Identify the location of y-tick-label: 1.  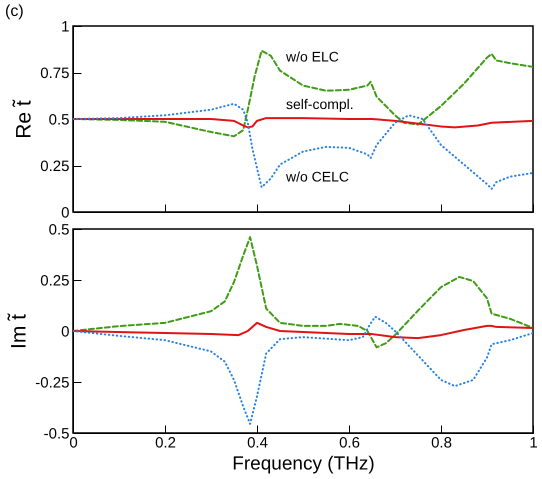
(65, 27).